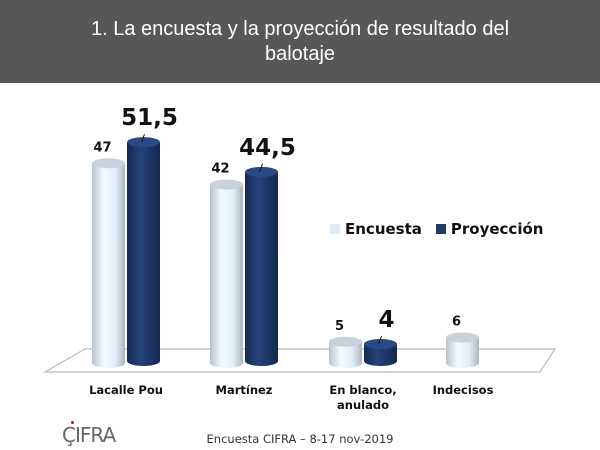 This screenshot has width=600, height=450. What do you see at coordinates (440, 229) in the screenshot?
I see `legend-swatch-proyeccion` at bounding box center [440, 229].